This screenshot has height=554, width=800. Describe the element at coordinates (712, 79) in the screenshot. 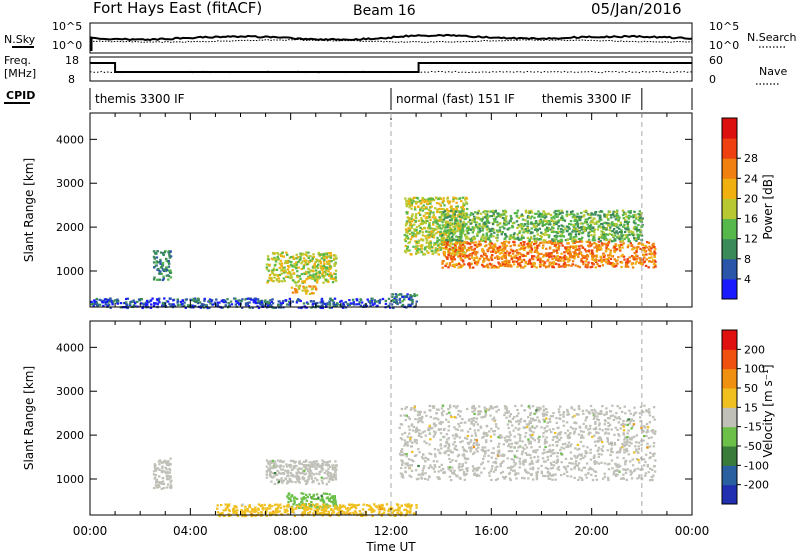

I see `nave-tick-low: 0` at that location.